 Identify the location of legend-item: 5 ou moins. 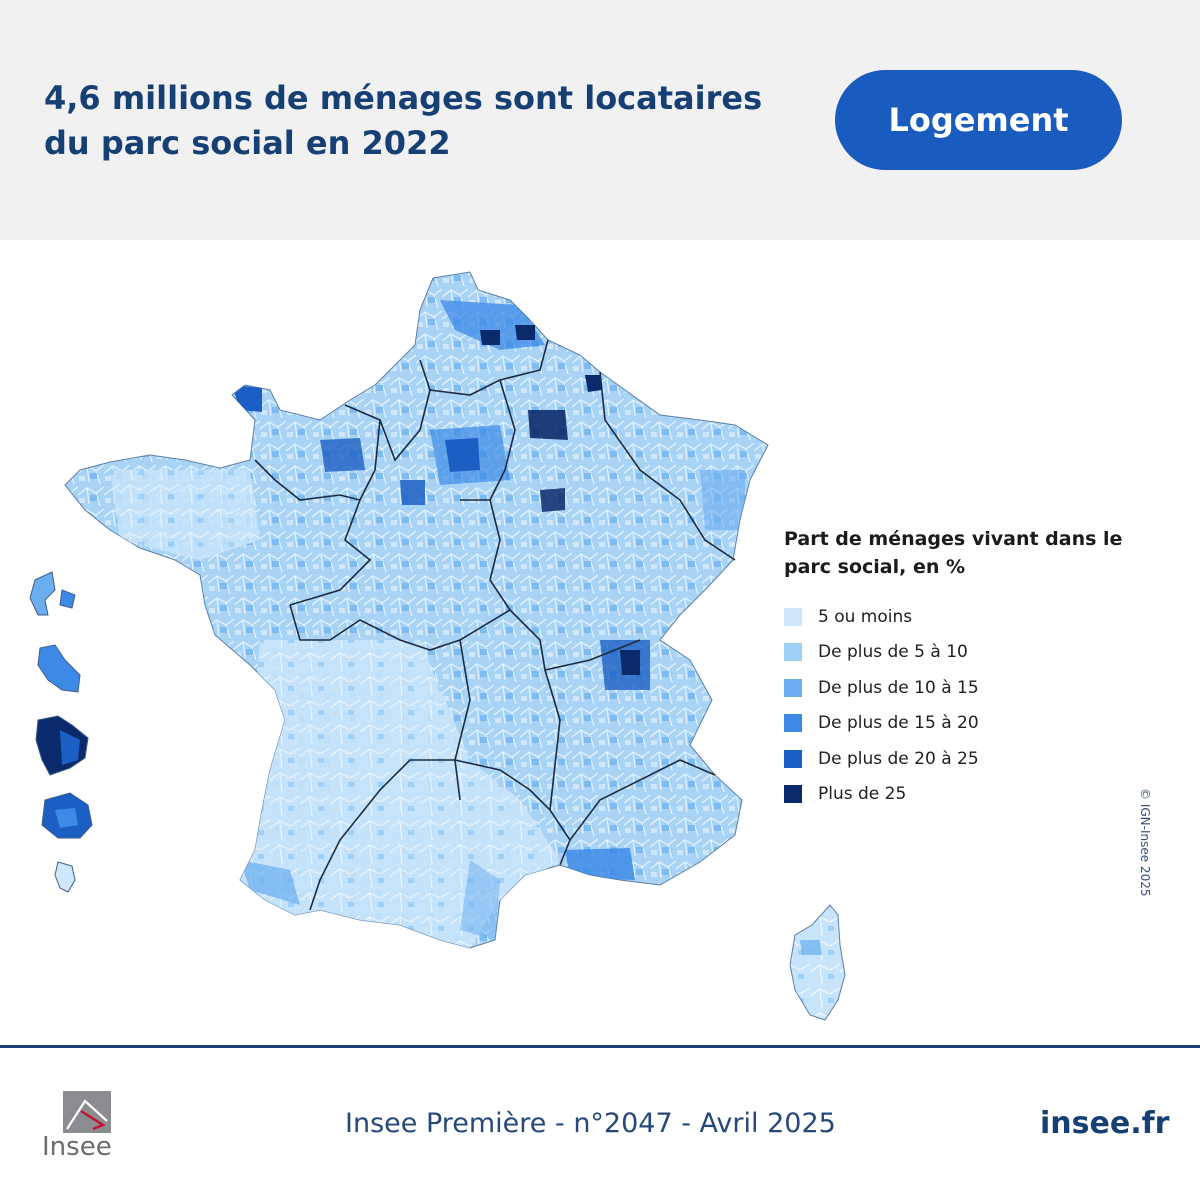
(979, 617).